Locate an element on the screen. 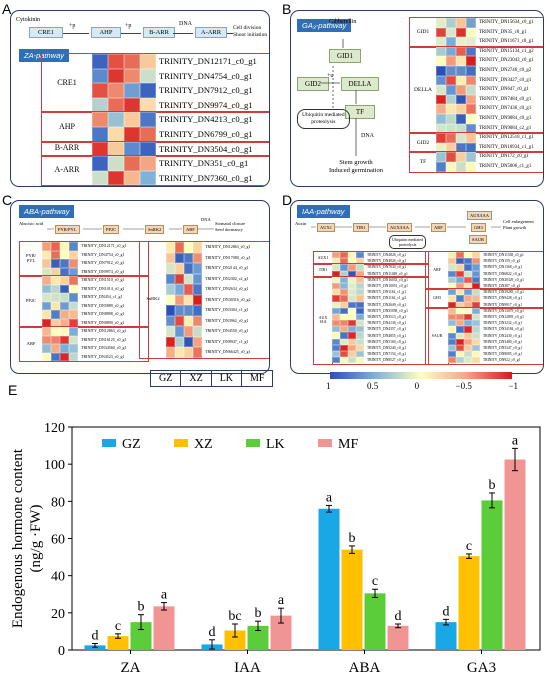  pathway-arrows is located at coordinates (406, 227).